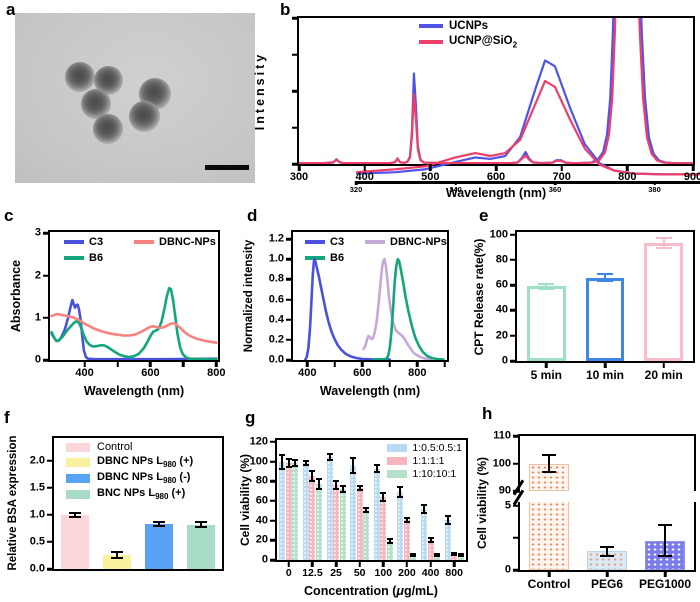 The width and height of the screenshot is (700, 602). Describe the element at coordinates (7, 417) in the screenshot. I see `panel-letter-f: f` at that location.